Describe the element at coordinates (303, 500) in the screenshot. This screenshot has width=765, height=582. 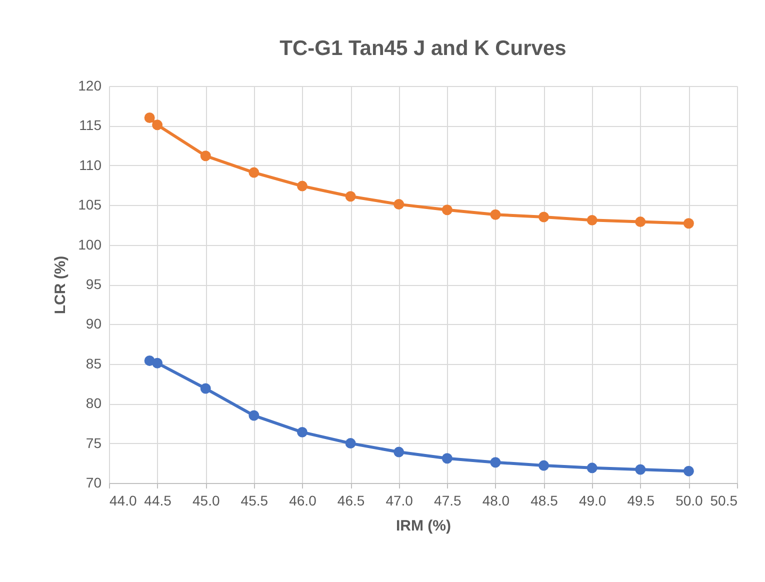
I see `x-tick-label: 46.0` at that location.